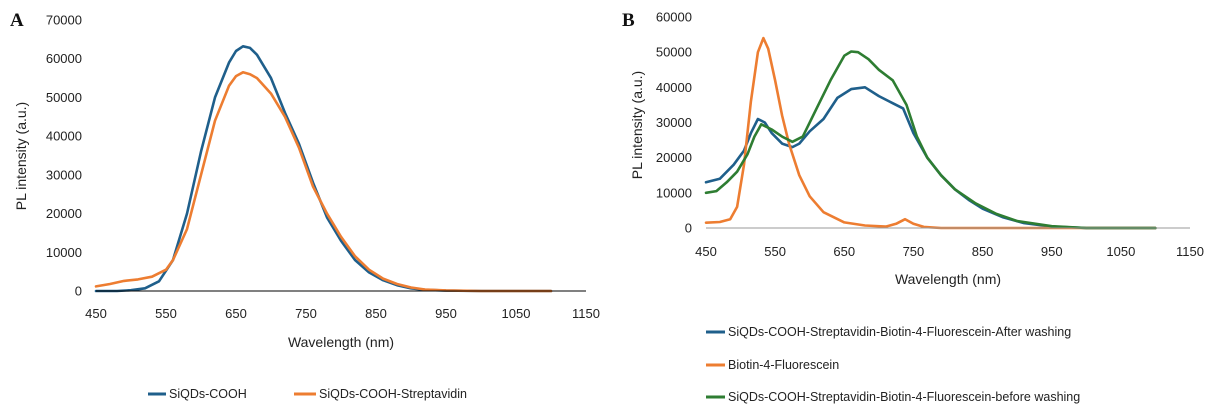 This screenshot has height=406, width=1214. Describe the element at coordinates (628, 20) in the screenshot. I see `panel-b-letter: B` at that location.